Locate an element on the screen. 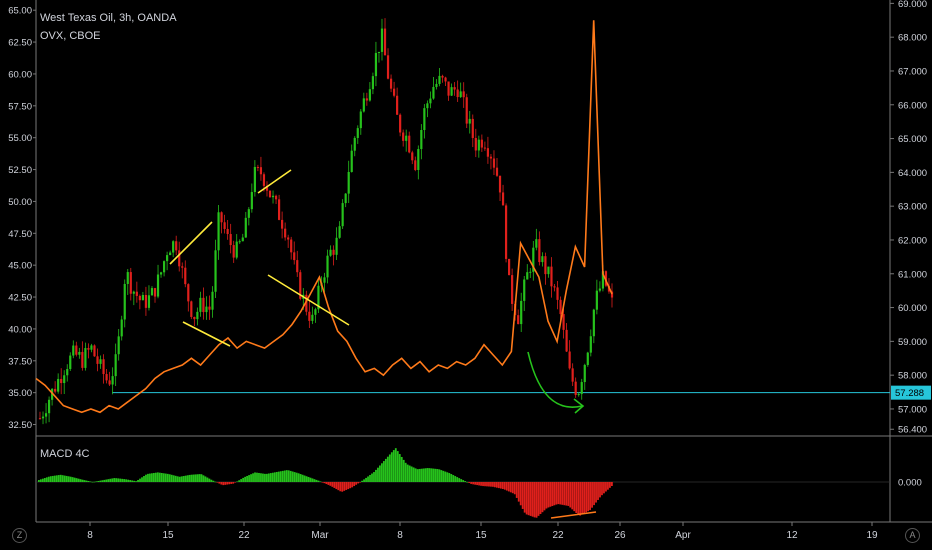 Image resolution: width=932 pixels, height=550 pixels. right-tick-label: 62.000 is located at coordinates (912, 240).